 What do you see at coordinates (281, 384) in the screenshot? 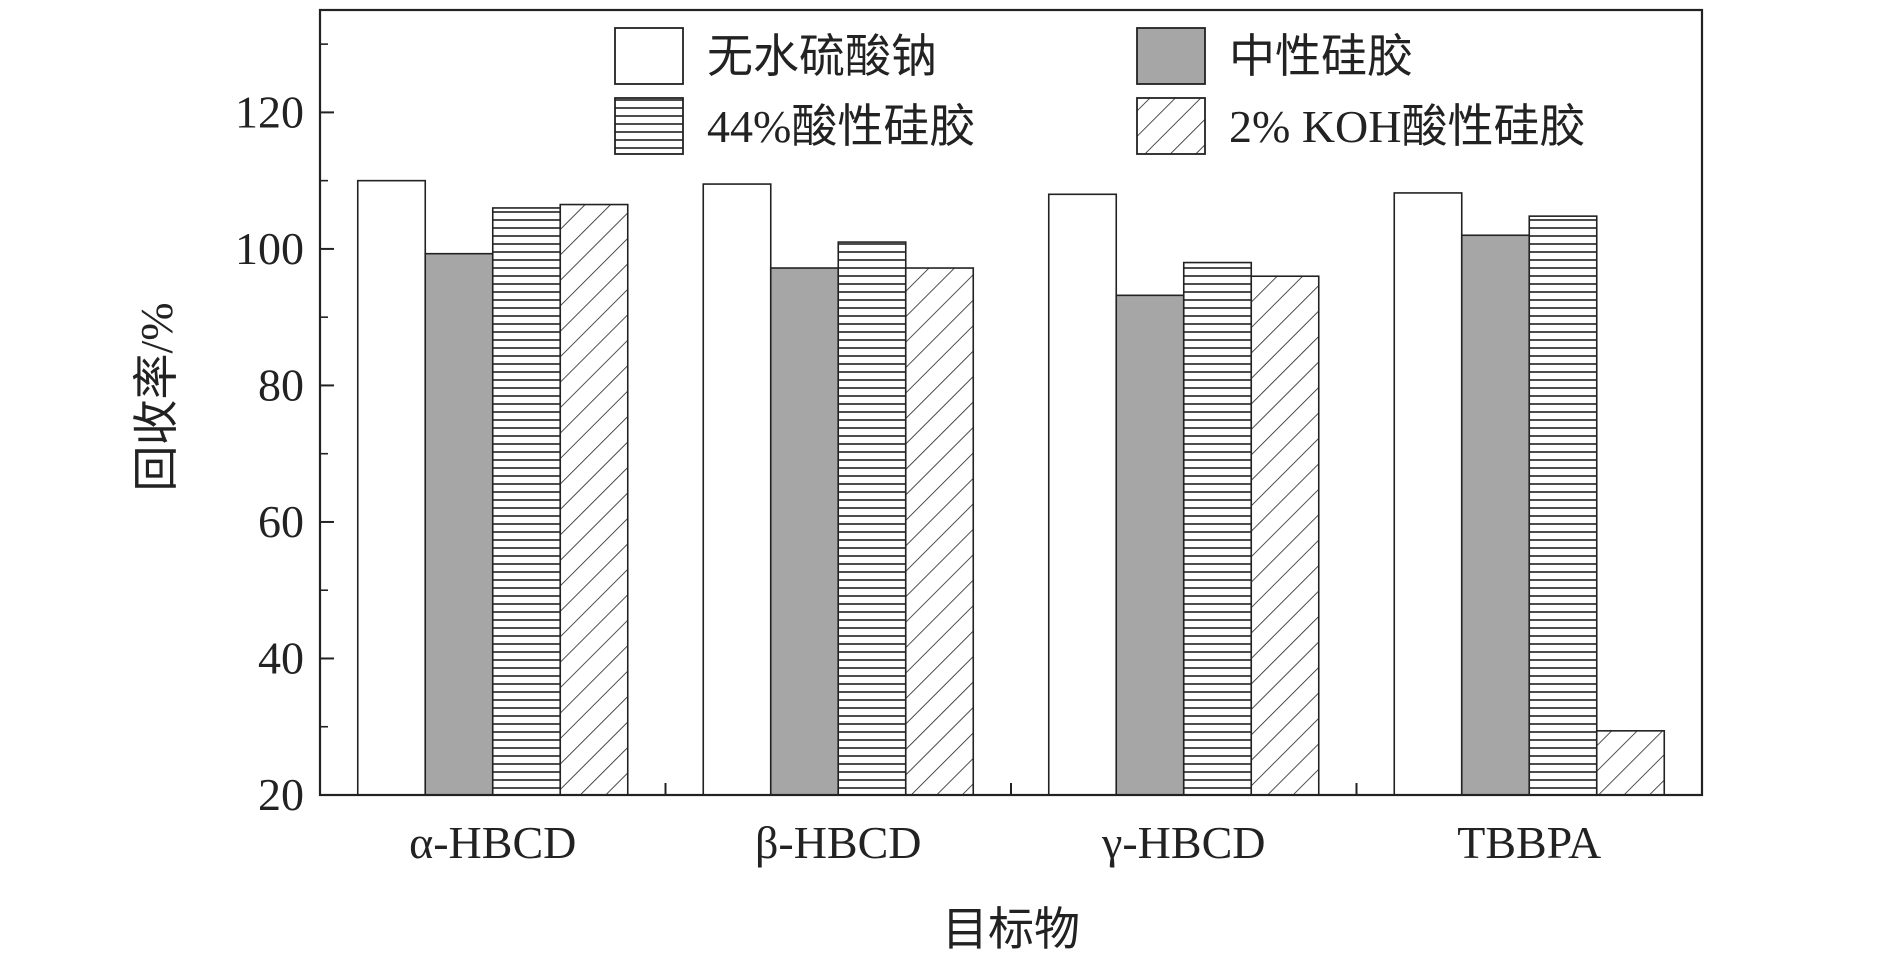
I see `y-tick-label: 80` at bounding box center [281, 384].